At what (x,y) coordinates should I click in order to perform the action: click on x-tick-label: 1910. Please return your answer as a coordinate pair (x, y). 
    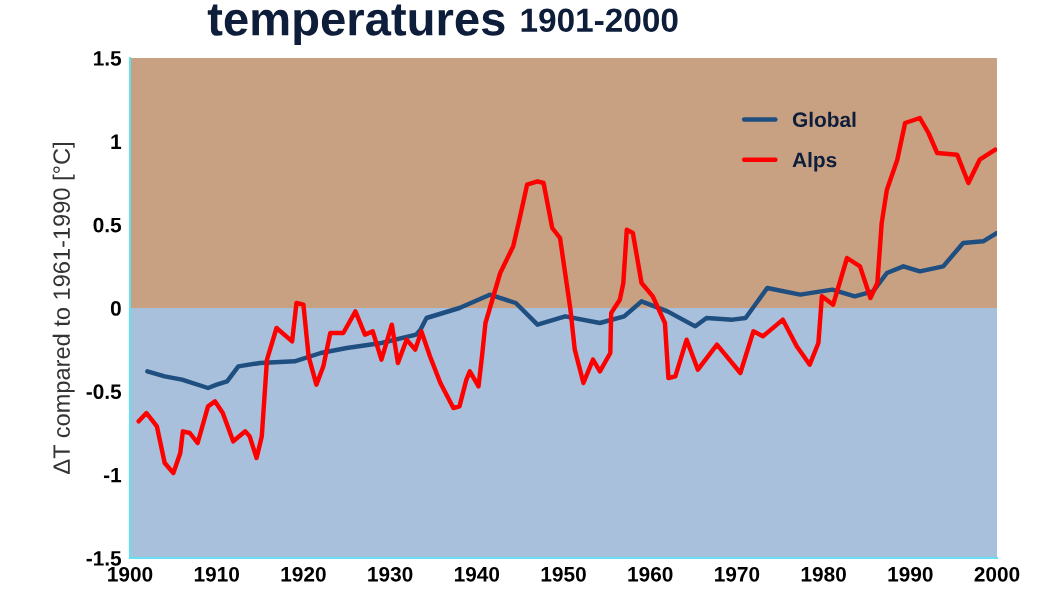
    Looking at the image, I should click on (217, 574).